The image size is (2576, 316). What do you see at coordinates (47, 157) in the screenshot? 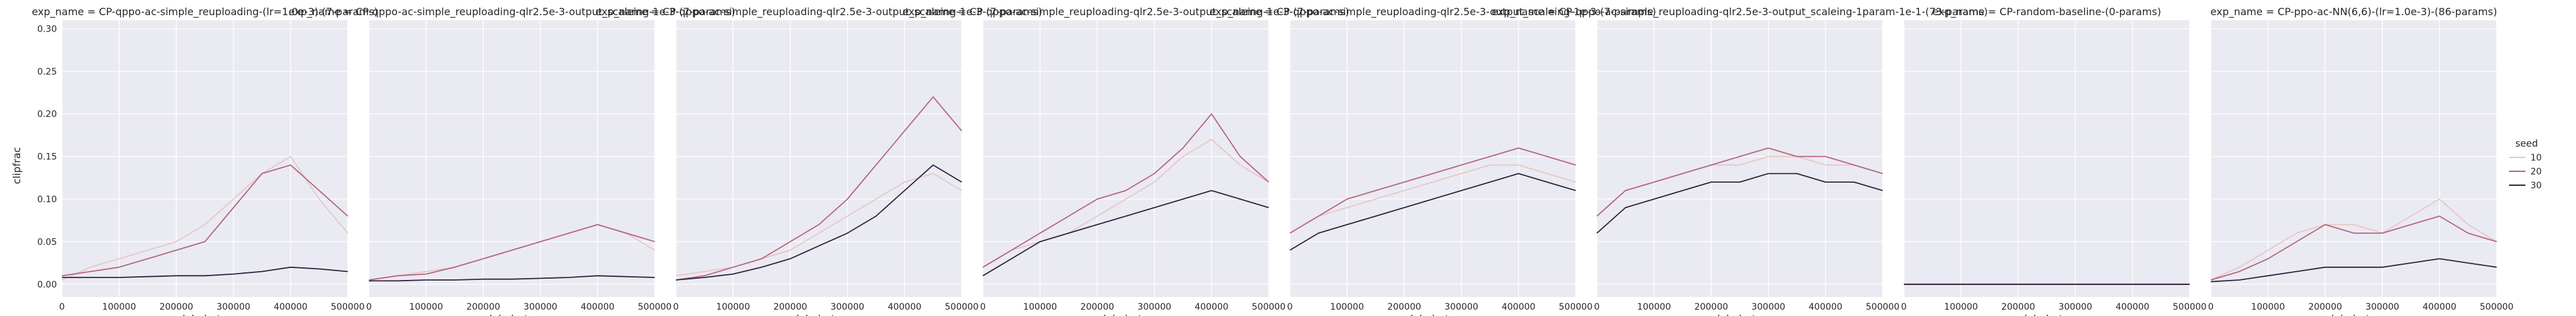
I see `y-tick-label: 0.15` at bounding box center [47, 157].